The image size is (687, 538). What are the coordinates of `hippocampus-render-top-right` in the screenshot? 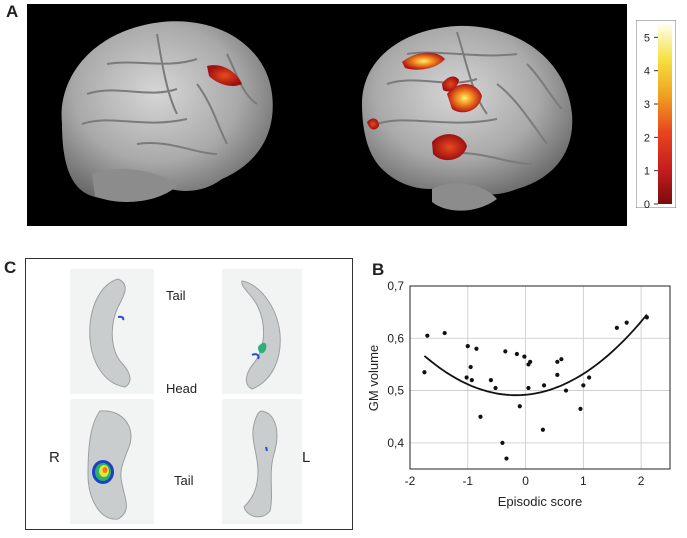 It's located at (262, 331).